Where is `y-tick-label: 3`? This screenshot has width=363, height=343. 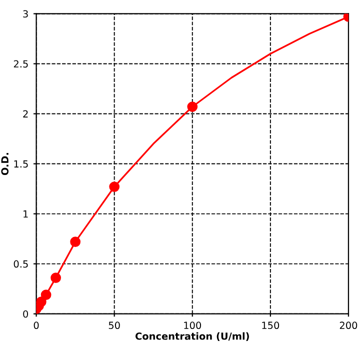 y-tick-label: 3 is located at coordinates (25, 14).